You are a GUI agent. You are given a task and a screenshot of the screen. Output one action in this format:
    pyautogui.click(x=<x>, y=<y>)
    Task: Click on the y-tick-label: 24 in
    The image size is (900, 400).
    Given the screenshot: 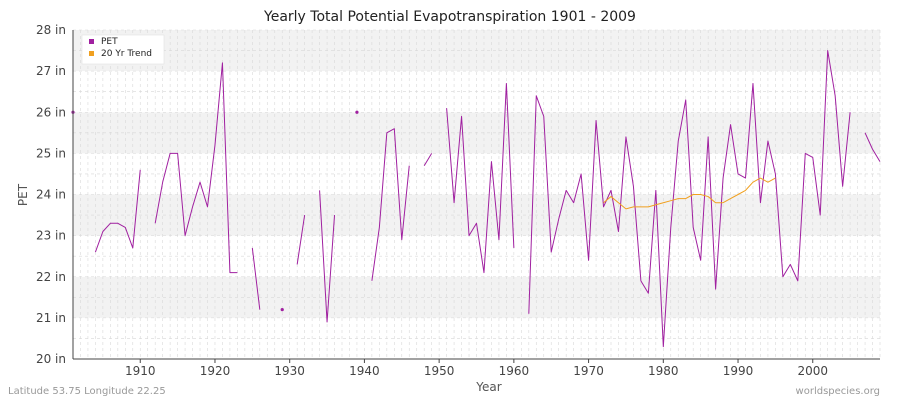 What is the action you would take?
    pyautogui.click(x=51, y=195)
    